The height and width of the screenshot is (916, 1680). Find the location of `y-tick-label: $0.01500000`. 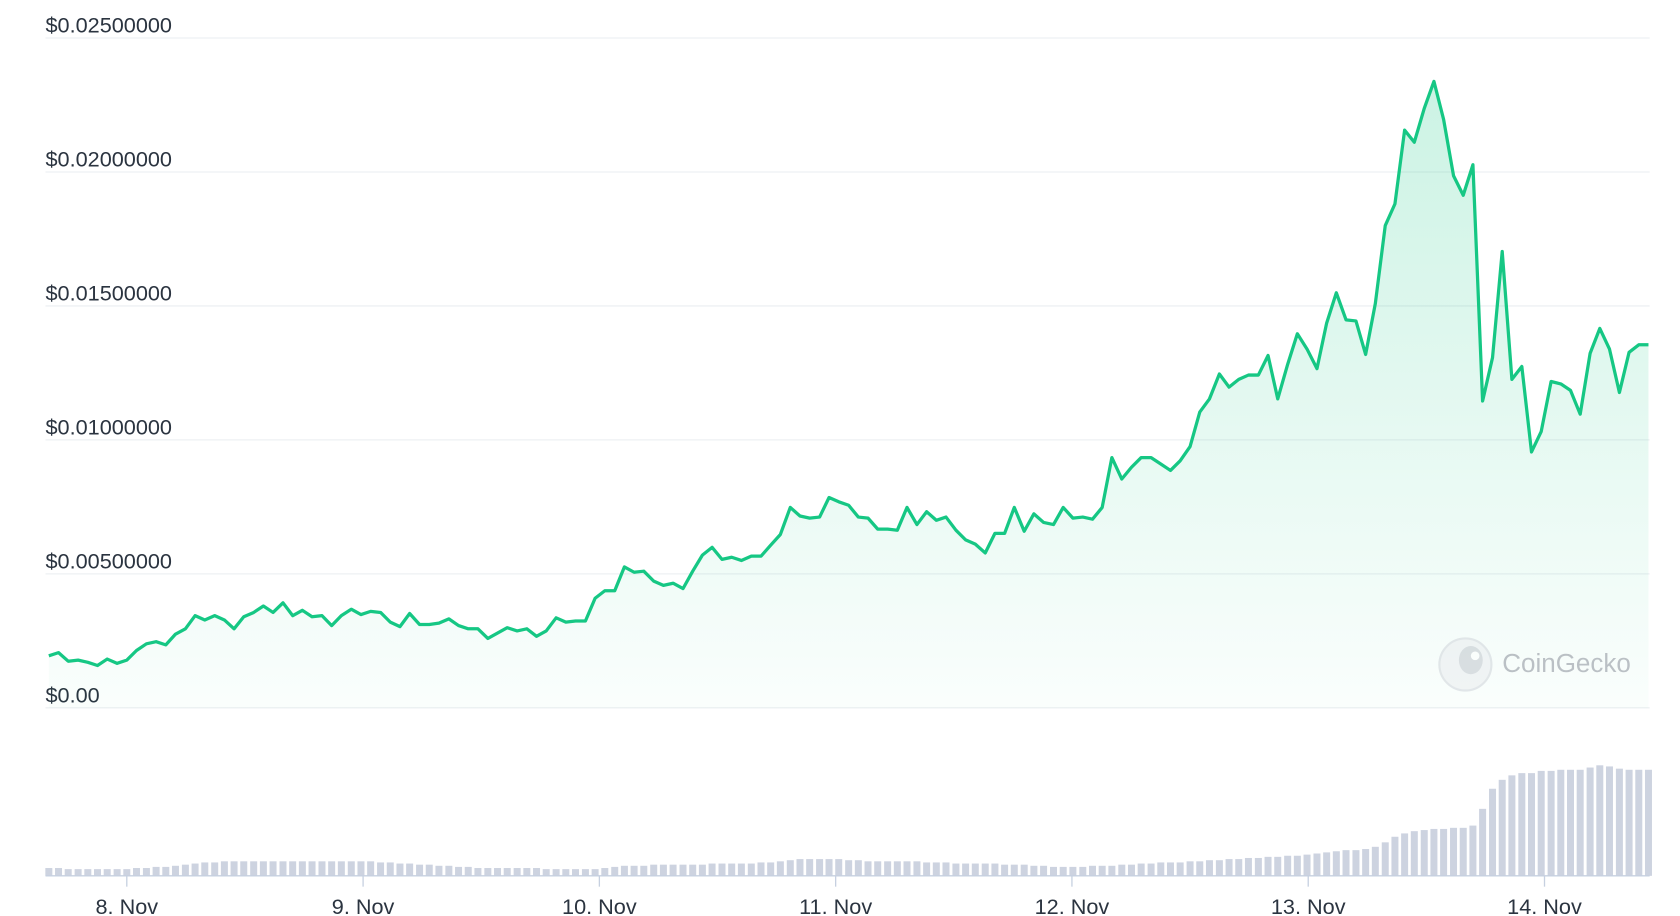

y-tick-label: $0.01500000 is located at coordinates (109, 293).